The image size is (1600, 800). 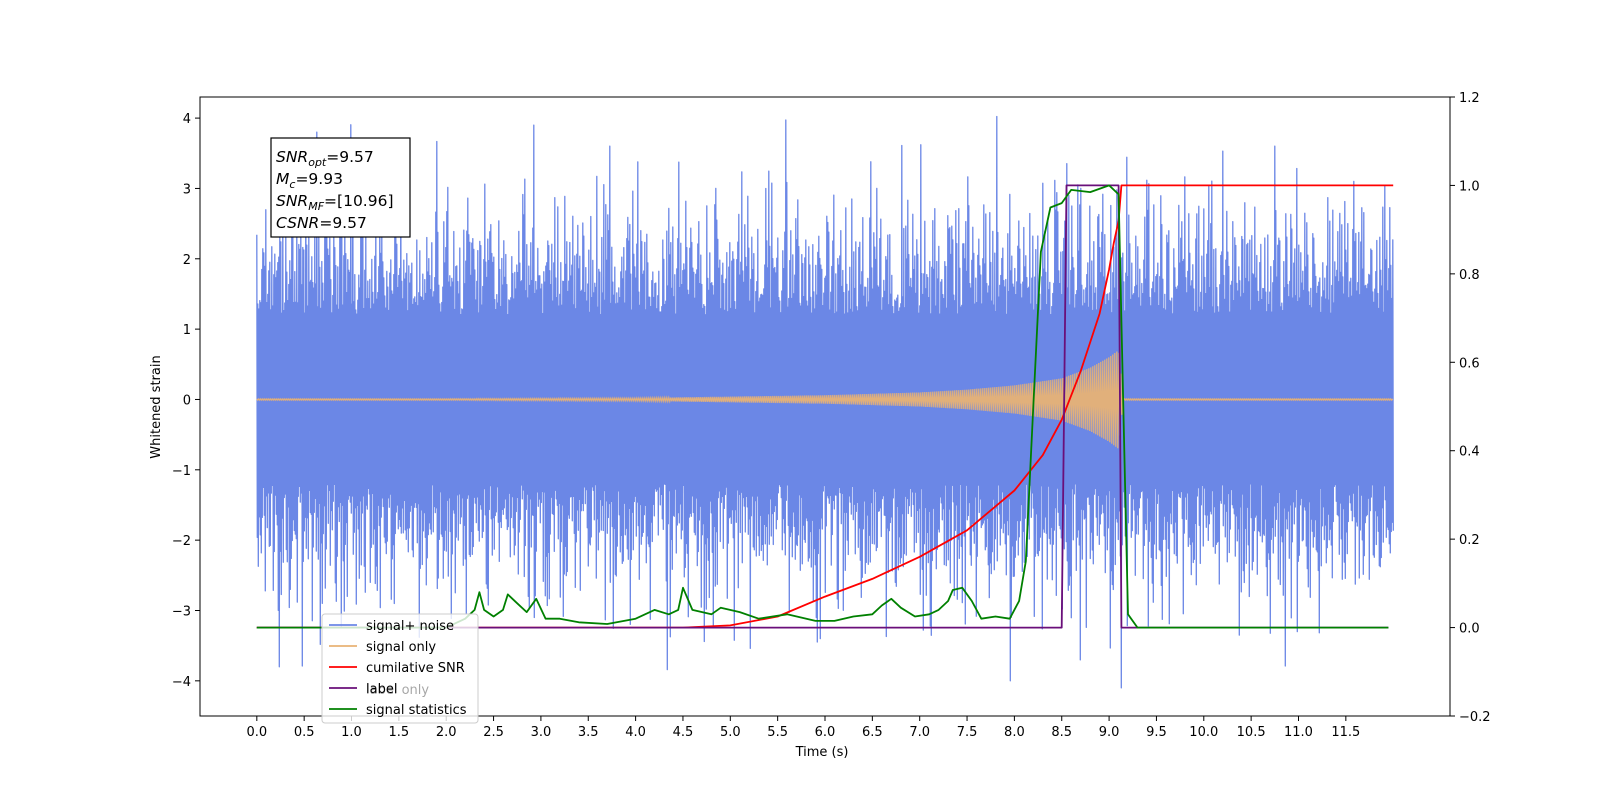 I want to click on x-tick-label: 10.0, so click(x=1203, y=732).